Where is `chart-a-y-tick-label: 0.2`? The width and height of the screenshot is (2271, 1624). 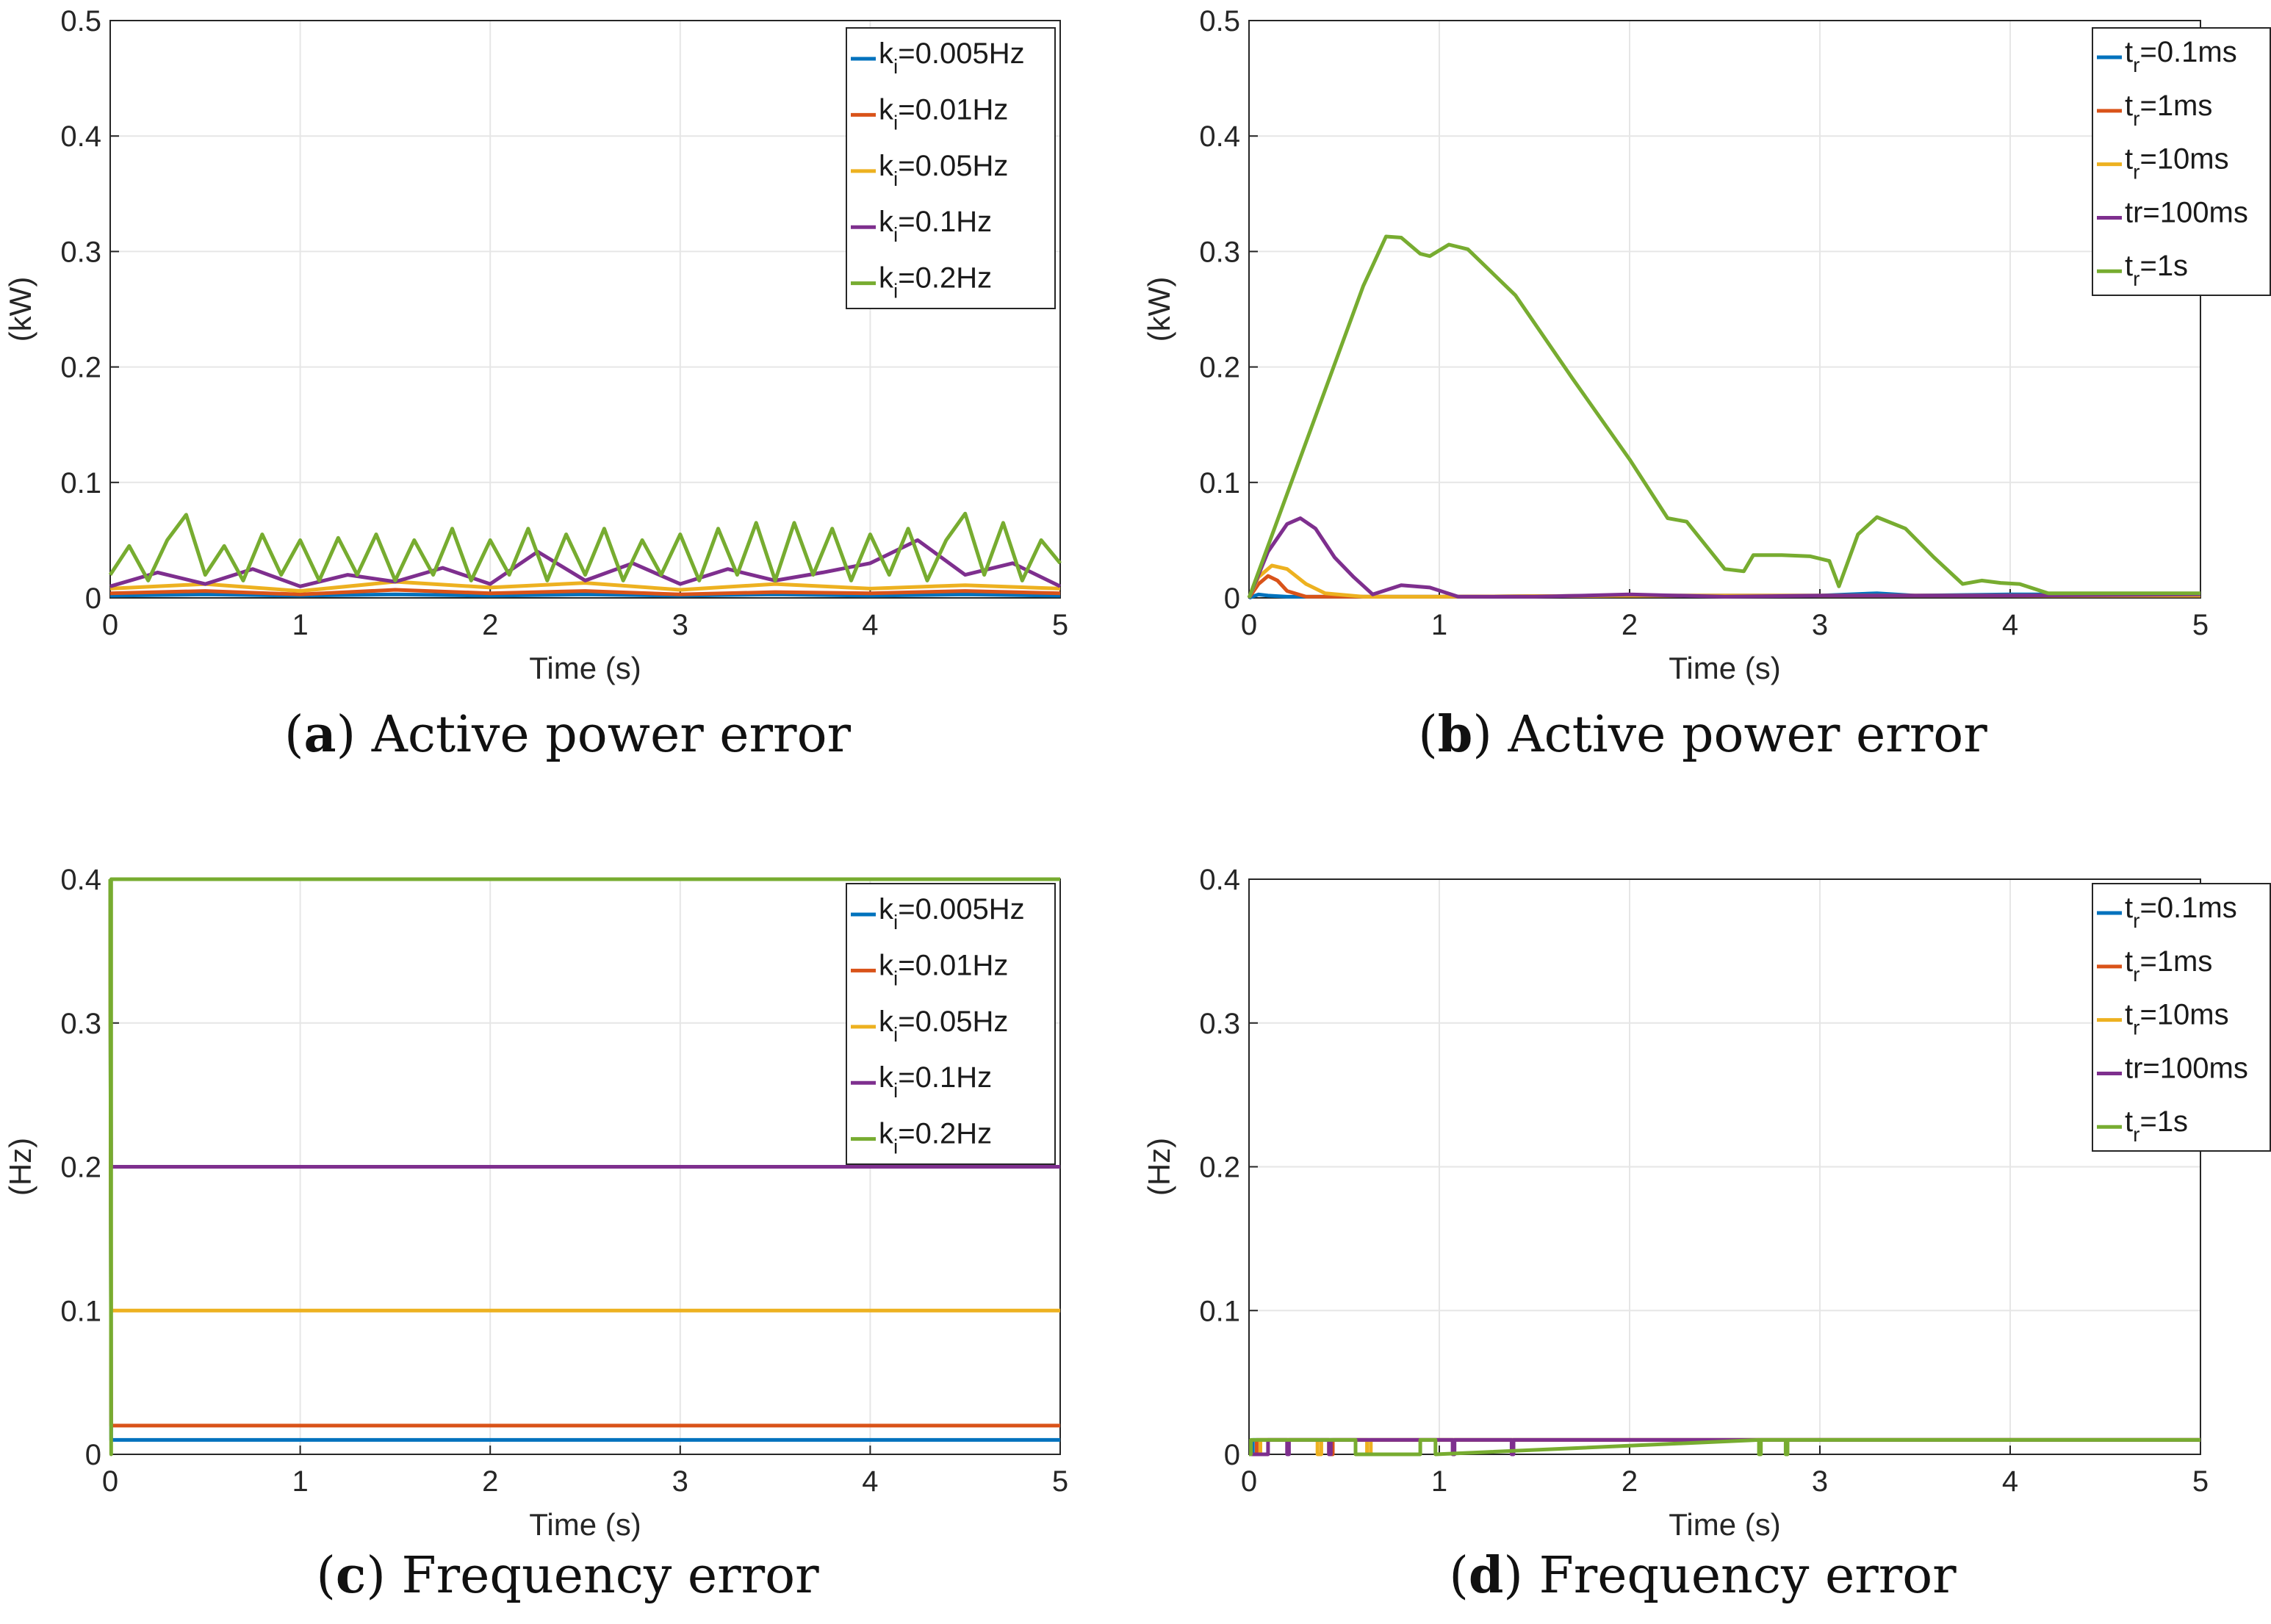 chart-a-y-tick-label: 0.2 is located at coordinates (80, 368).